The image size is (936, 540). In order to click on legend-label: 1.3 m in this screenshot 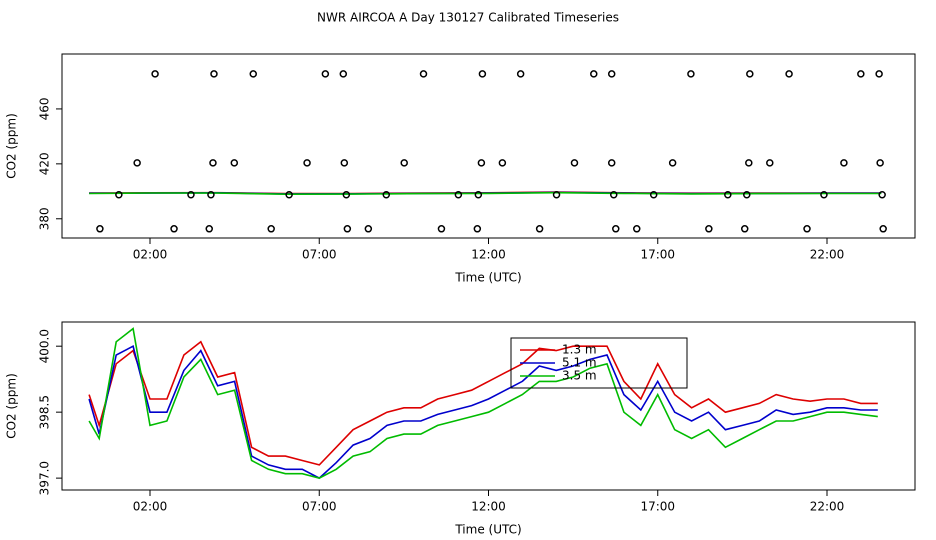, I will do `click(579, 350)`.